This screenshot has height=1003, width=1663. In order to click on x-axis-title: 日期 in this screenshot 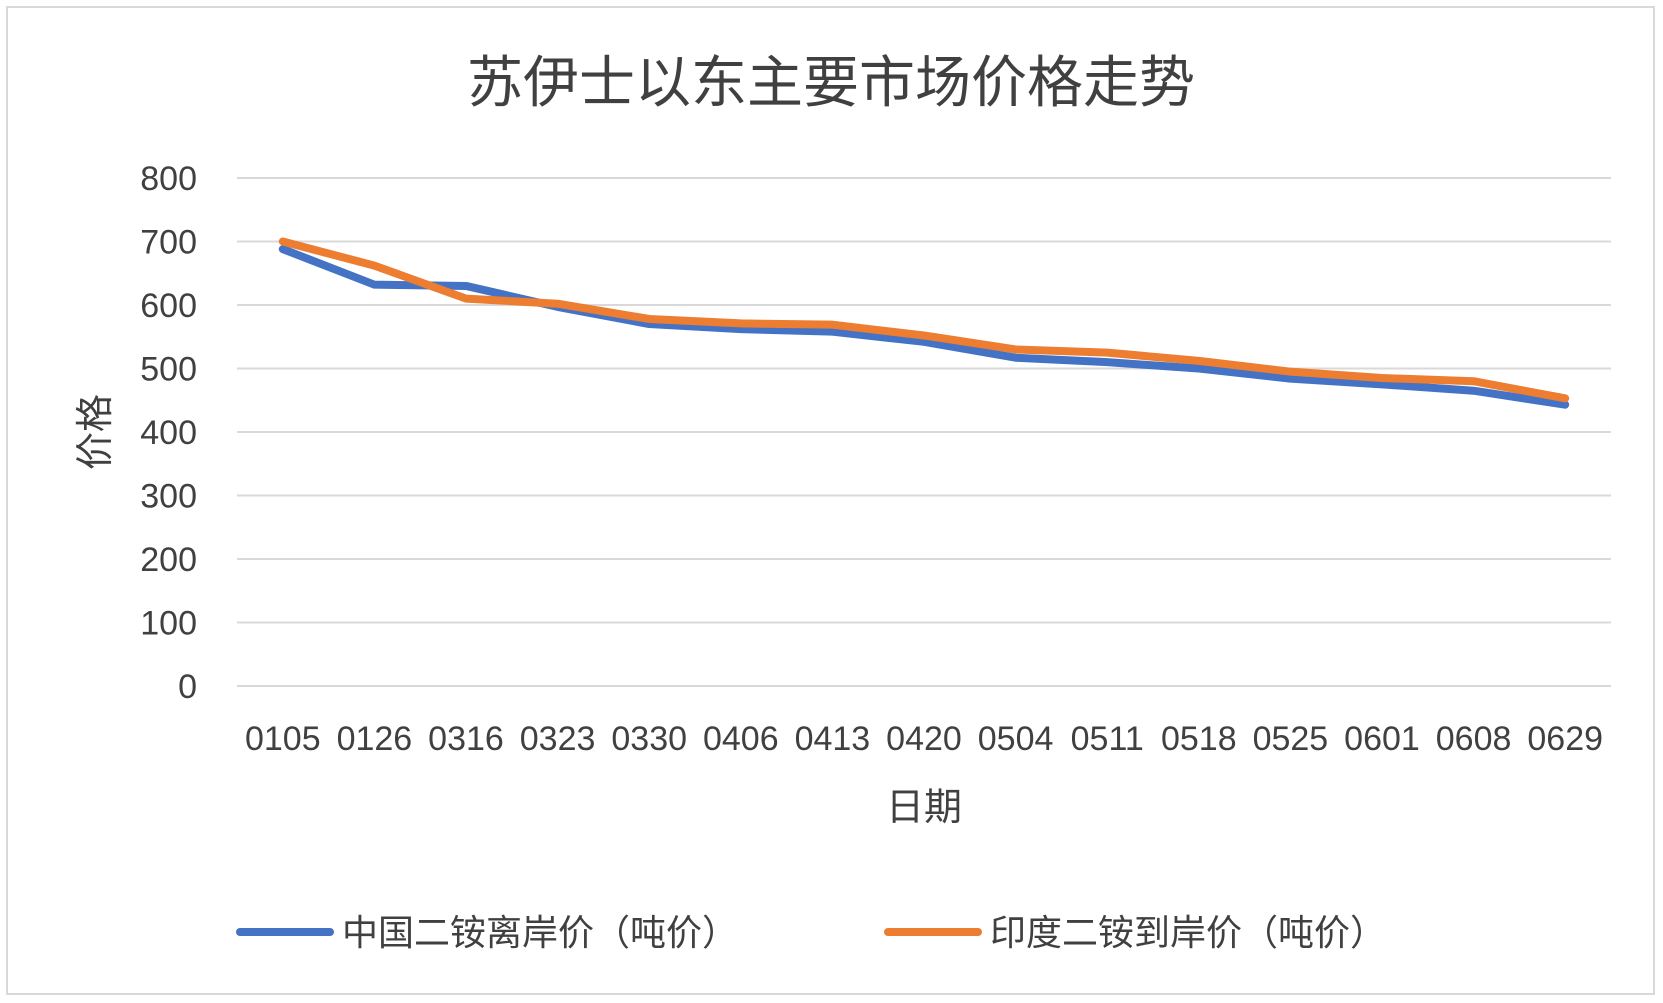, I will do `click(924, 807)`.